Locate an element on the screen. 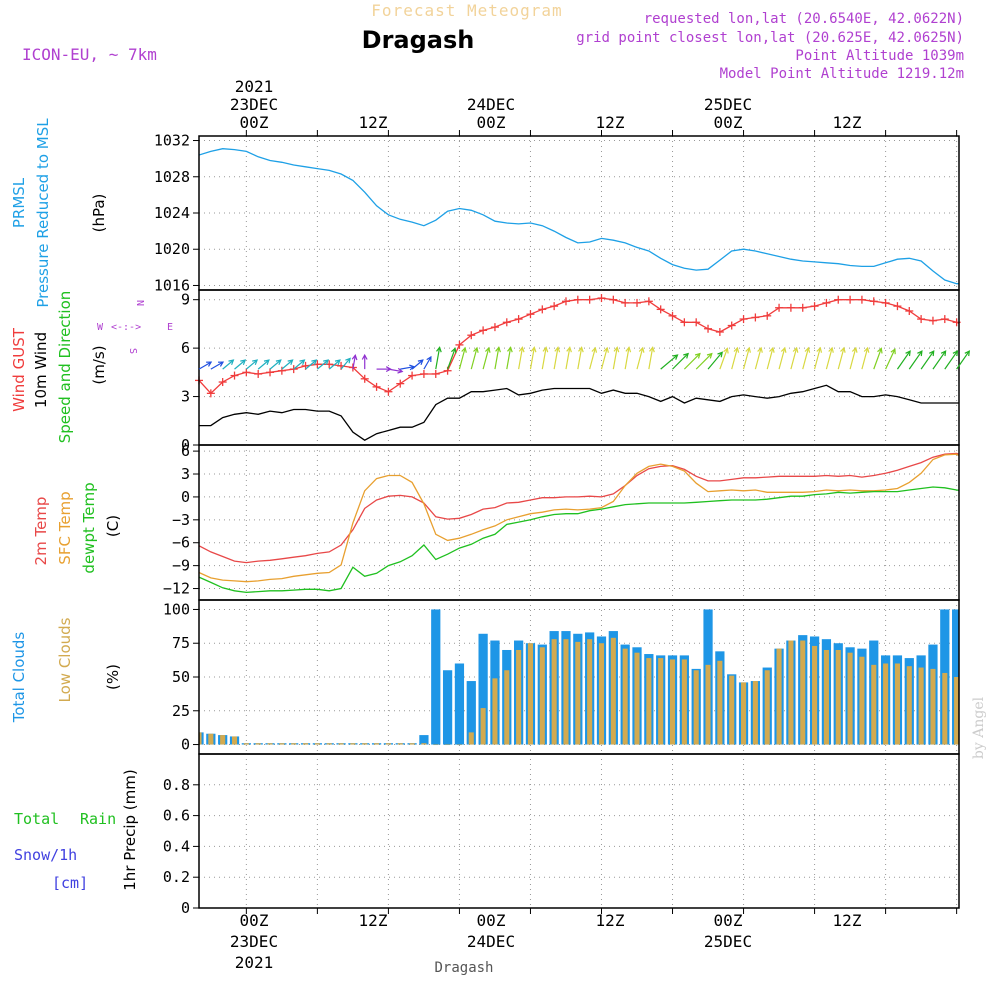 Image resolution: width=1000 pixels, height=1000 pixels. temp-panel: −12 −9 −6 −3 0 3 6 is located at coordinates (561, 521).